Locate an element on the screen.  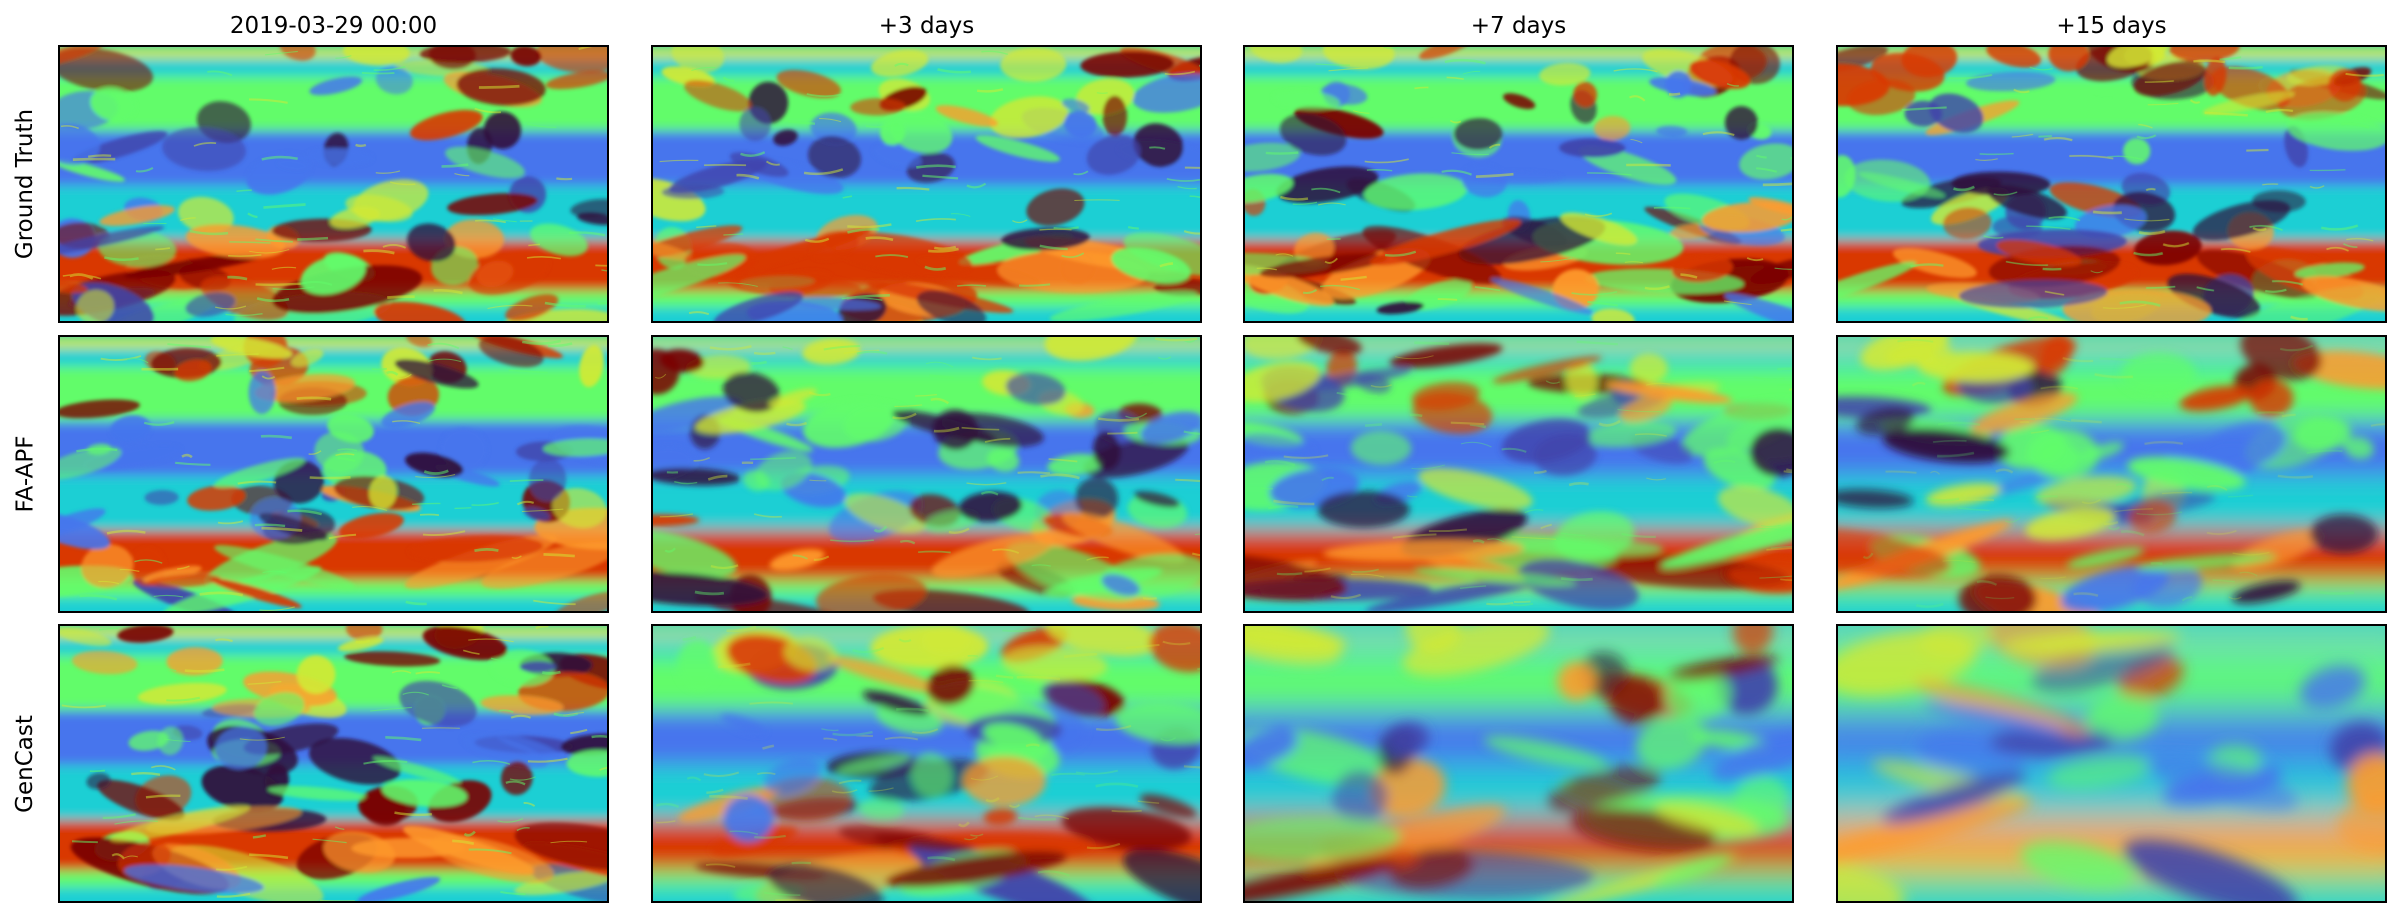
panel-gencast-3-days is located at coordinates (926, 763).